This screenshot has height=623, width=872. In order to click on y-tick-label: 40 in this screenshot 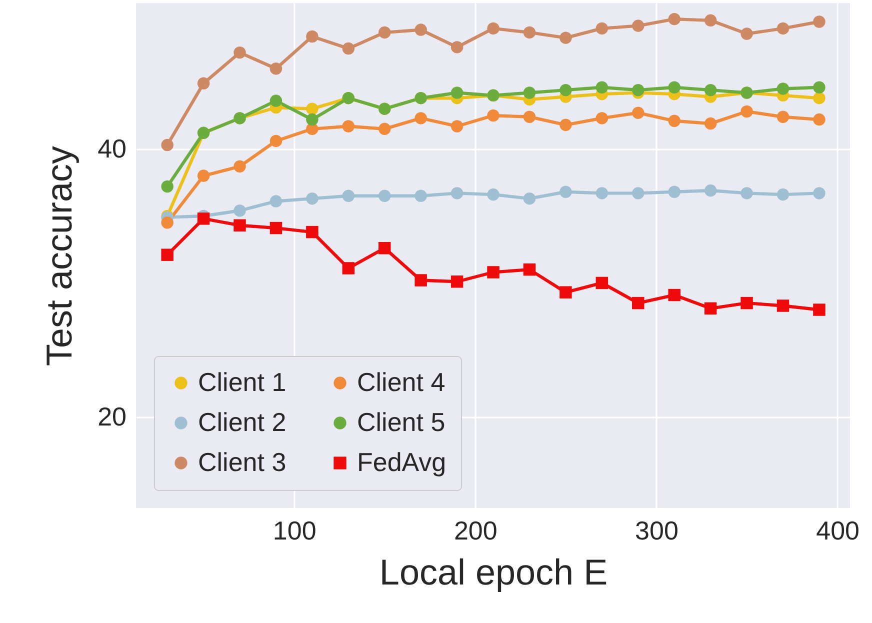, I will do `click(112, 149)`.